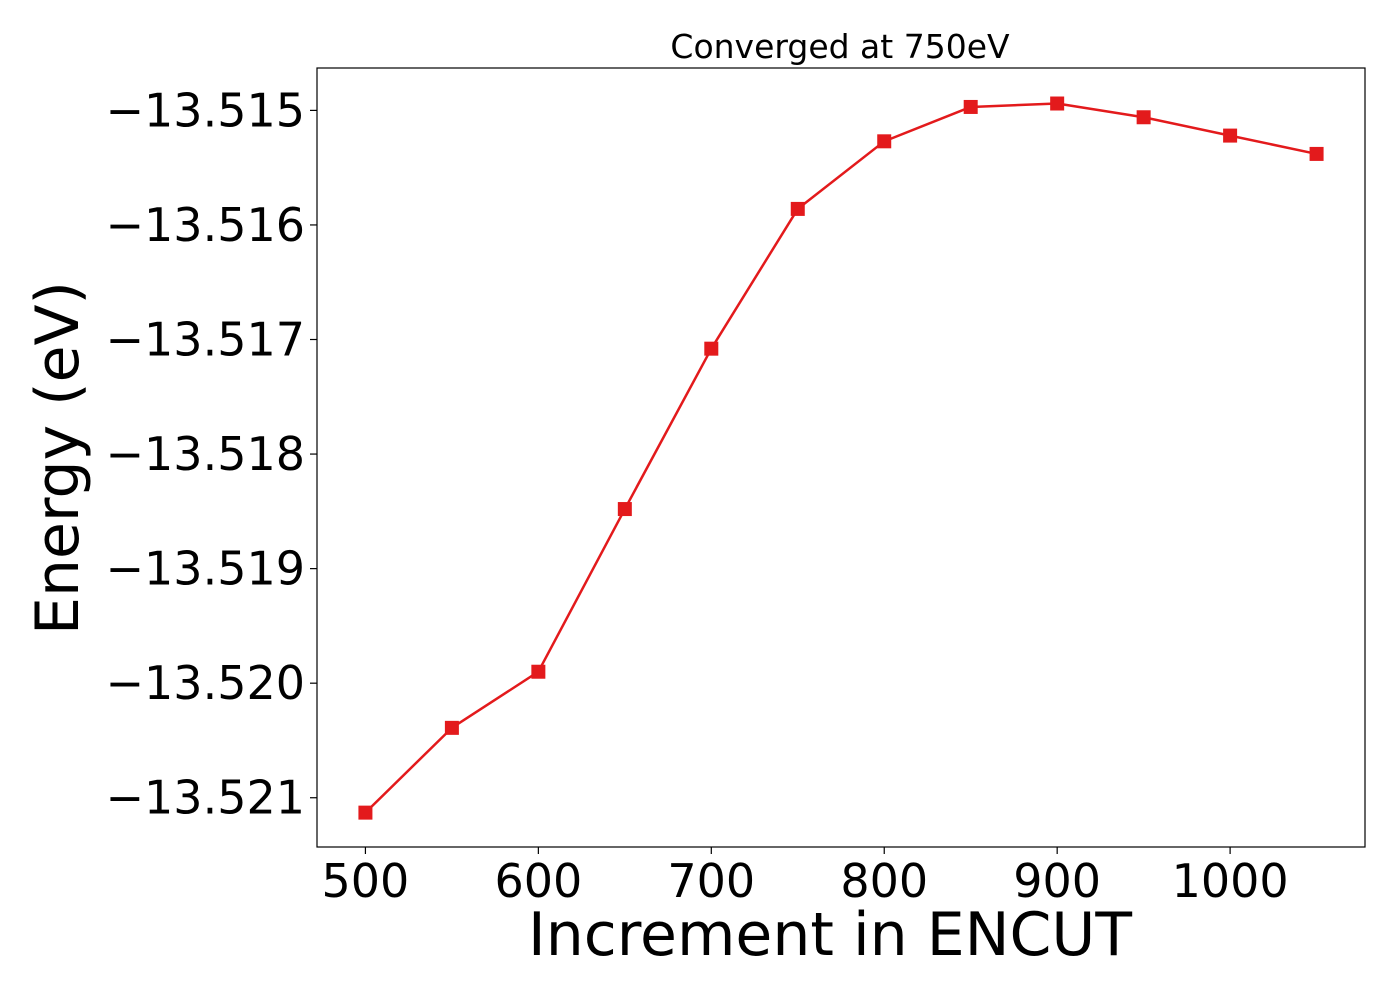  Describe the element at coordinates (206, 225) in the screenshot. I see `y-tick-label: −13.516` at that location.